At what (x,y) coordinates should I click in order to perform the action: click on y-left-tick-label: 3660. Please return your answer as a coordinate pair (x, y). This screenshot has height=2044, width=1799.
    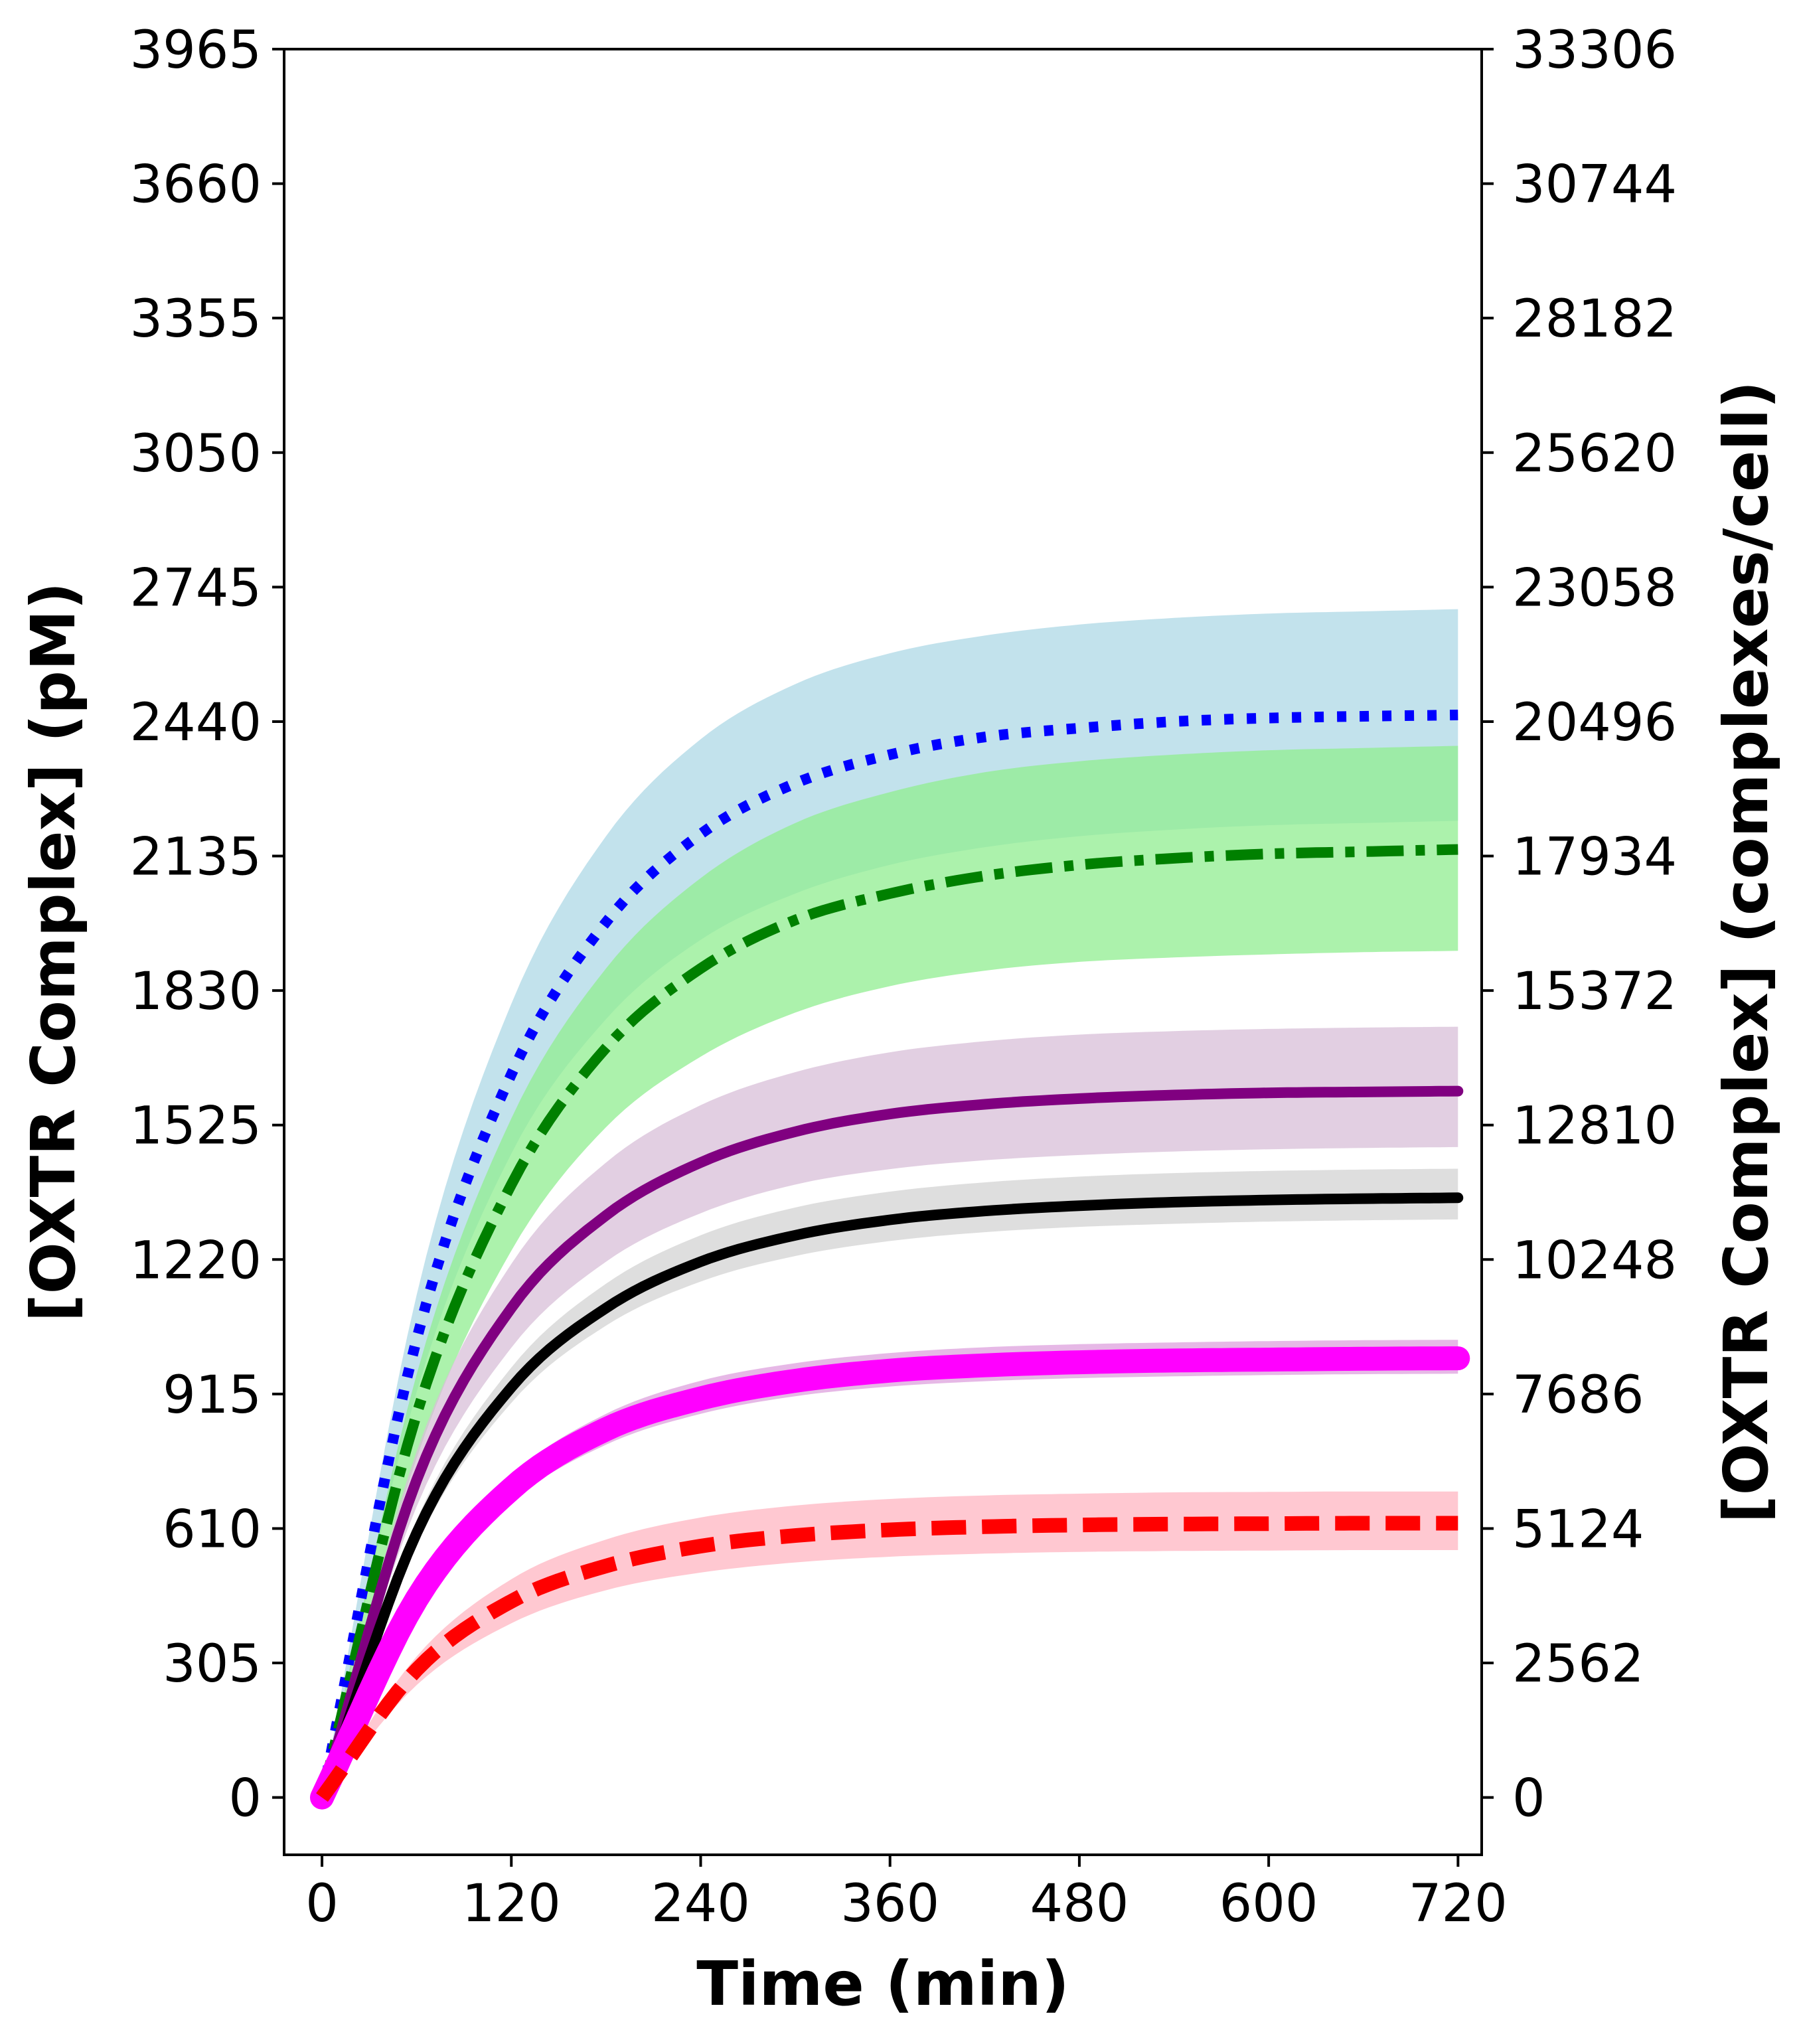
    Looking at the image, I should click on (195, 185).